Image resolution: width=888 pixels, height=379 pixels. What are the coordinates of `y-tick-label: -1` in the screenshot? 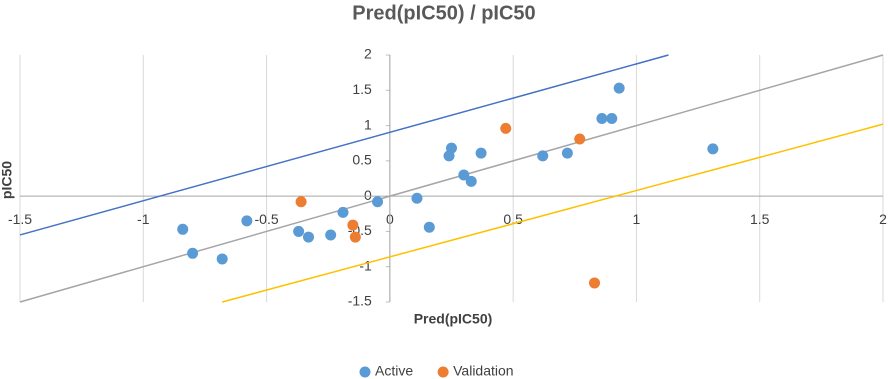 It's located at (365, 265).